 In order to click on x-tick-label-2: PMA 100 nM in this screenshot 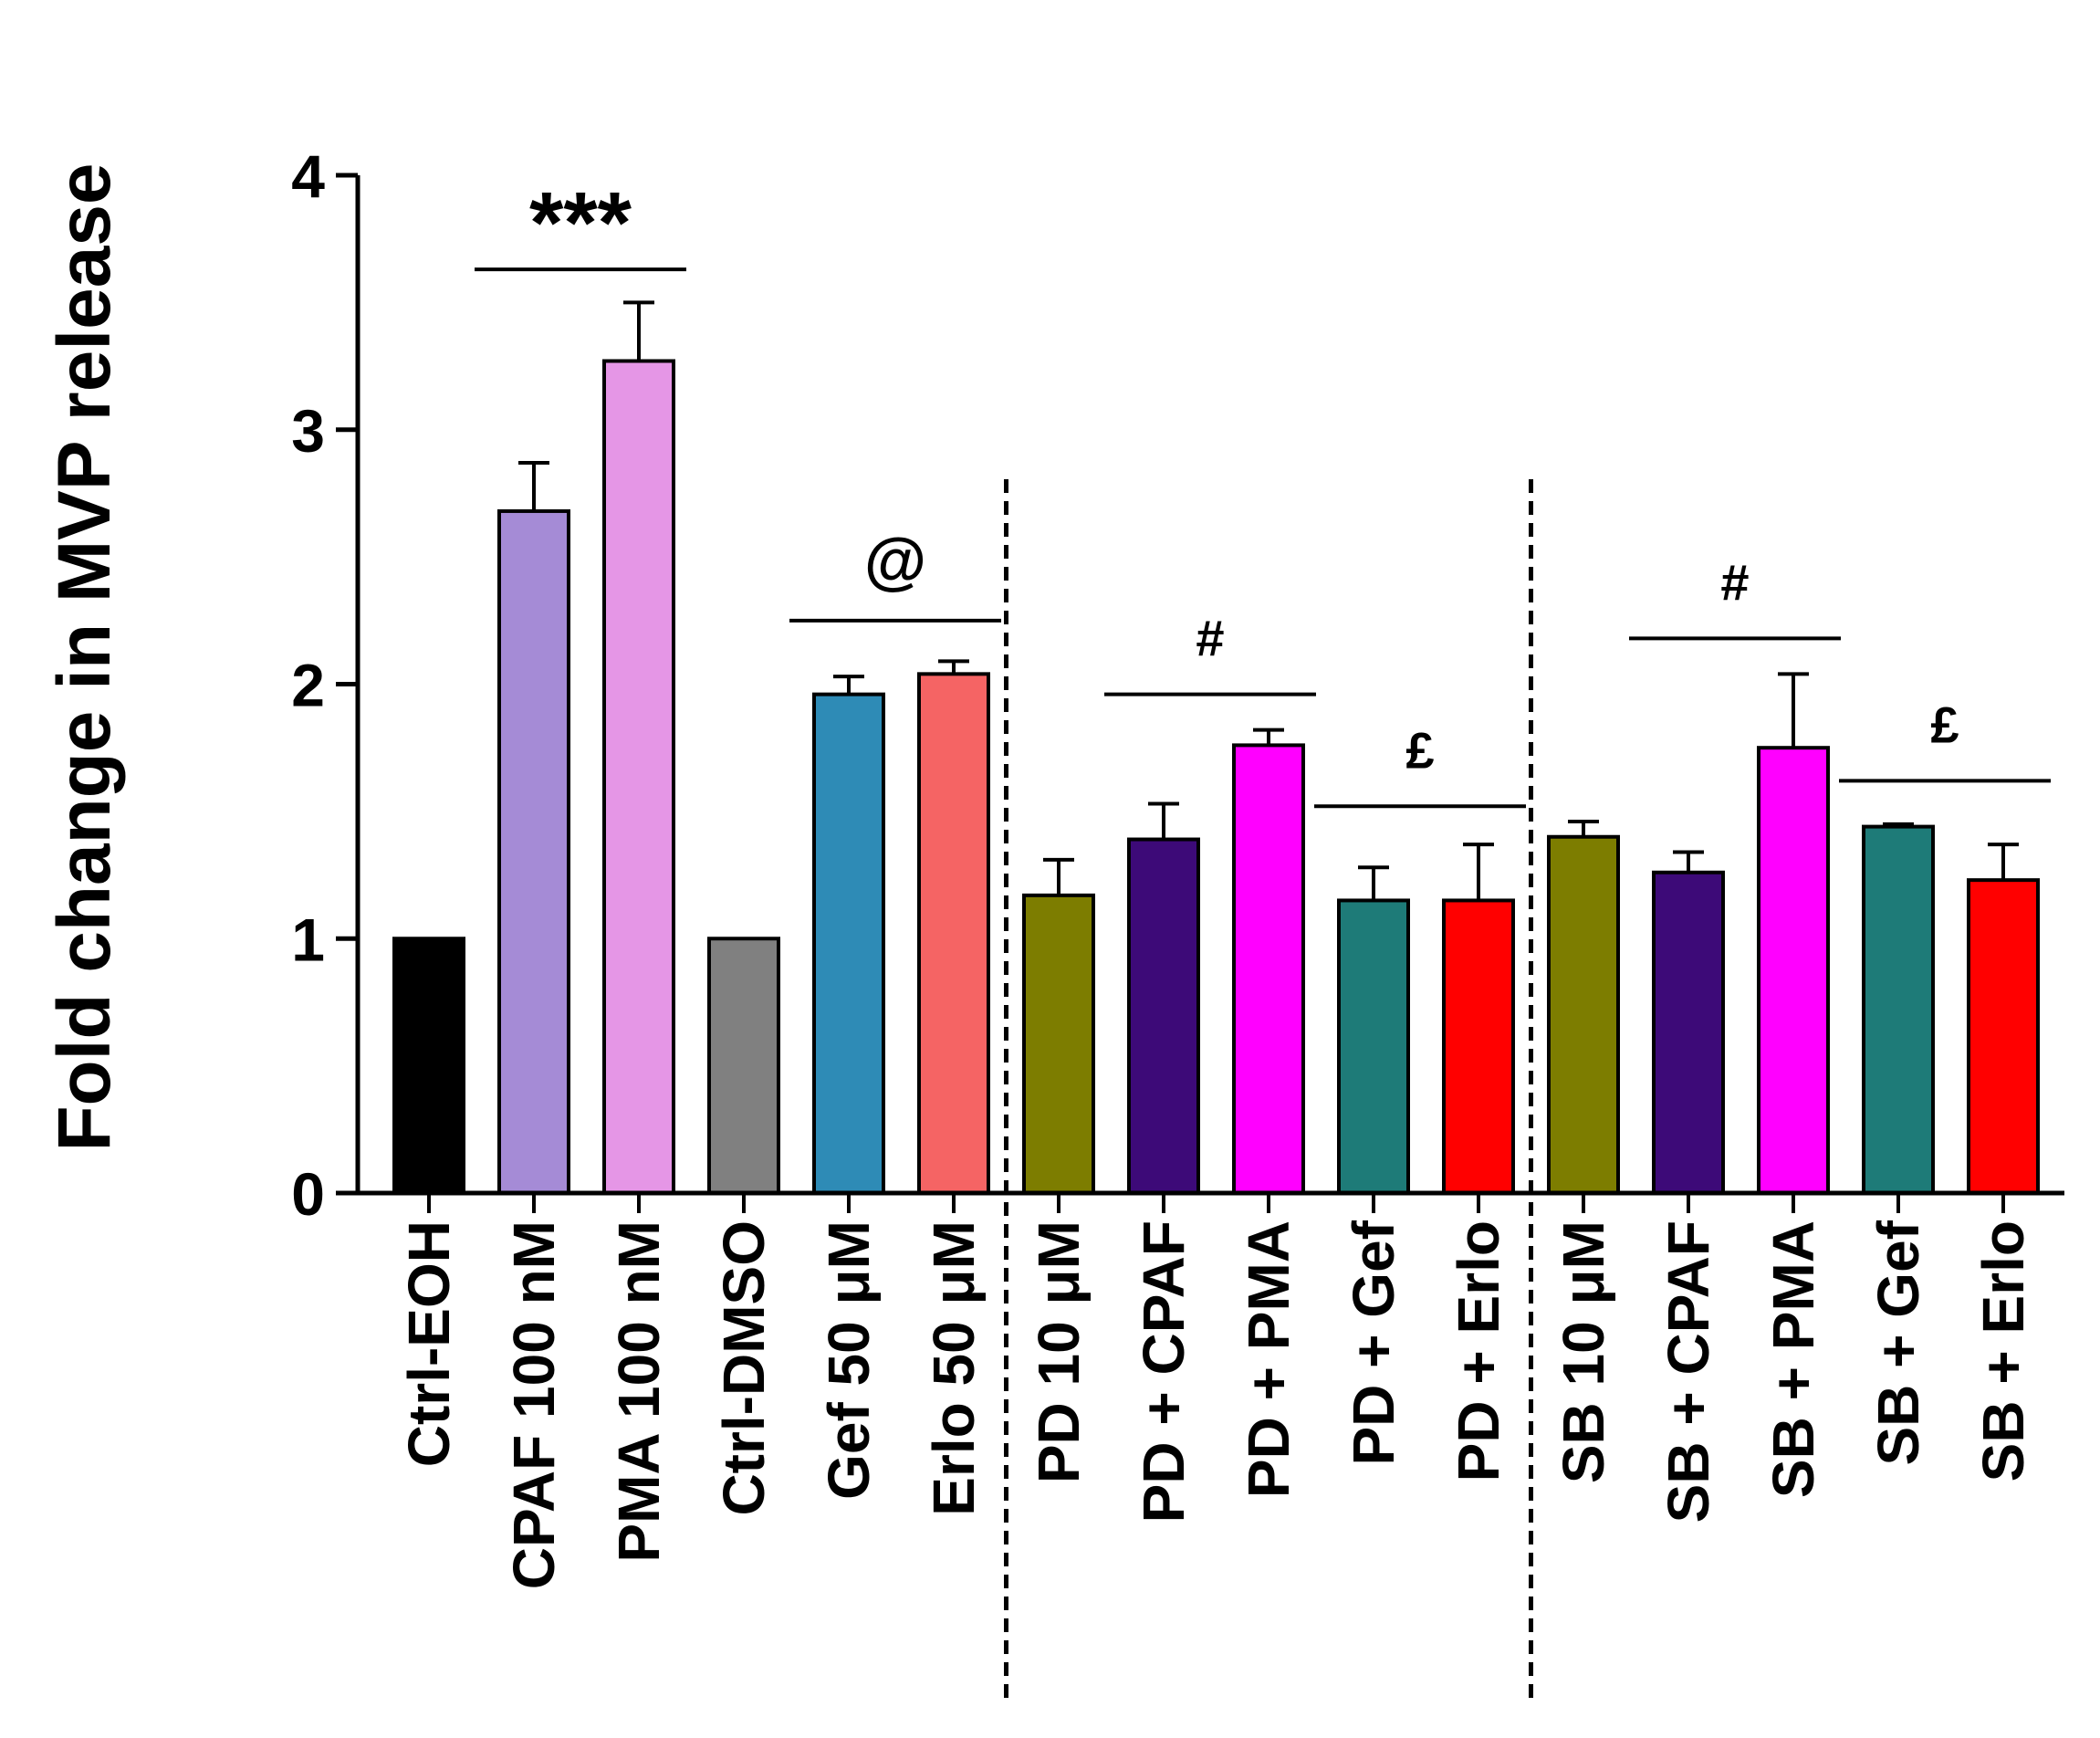, I will do `click(639, 1391)`.